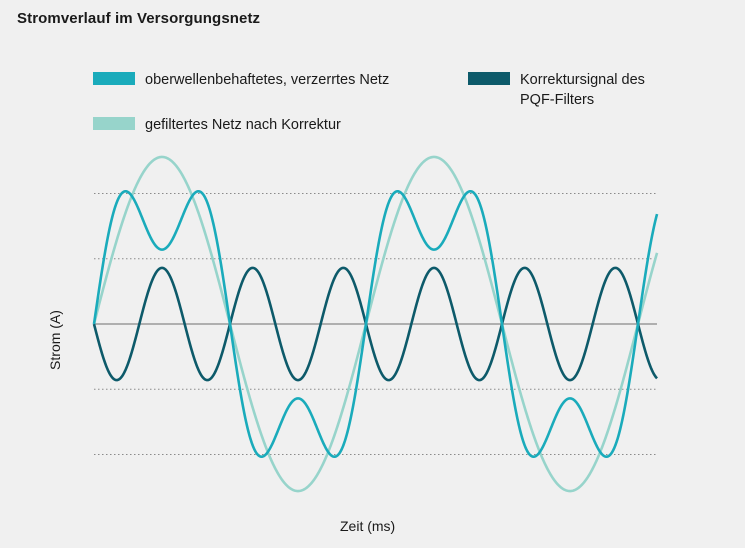 This screenshot has width=745, height=548. What do you see at coordinates (55, 340) in the screenshot?
I see `y-axis-label: Strom (A)` at bounding box center [55, 340].